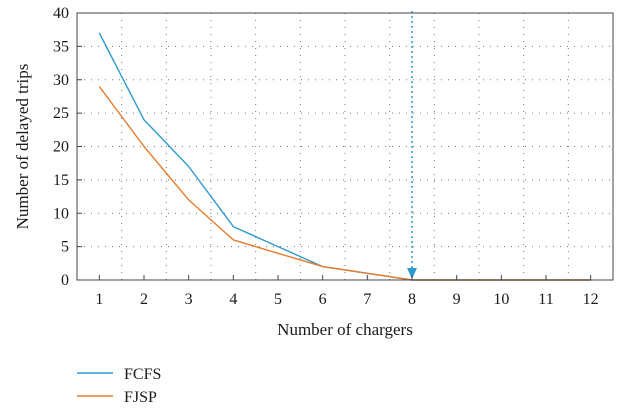  What do you see at coordinates (144, 299) in the screenshot?
I see `x-tick-label: 2` at bounding box center [144, 299].